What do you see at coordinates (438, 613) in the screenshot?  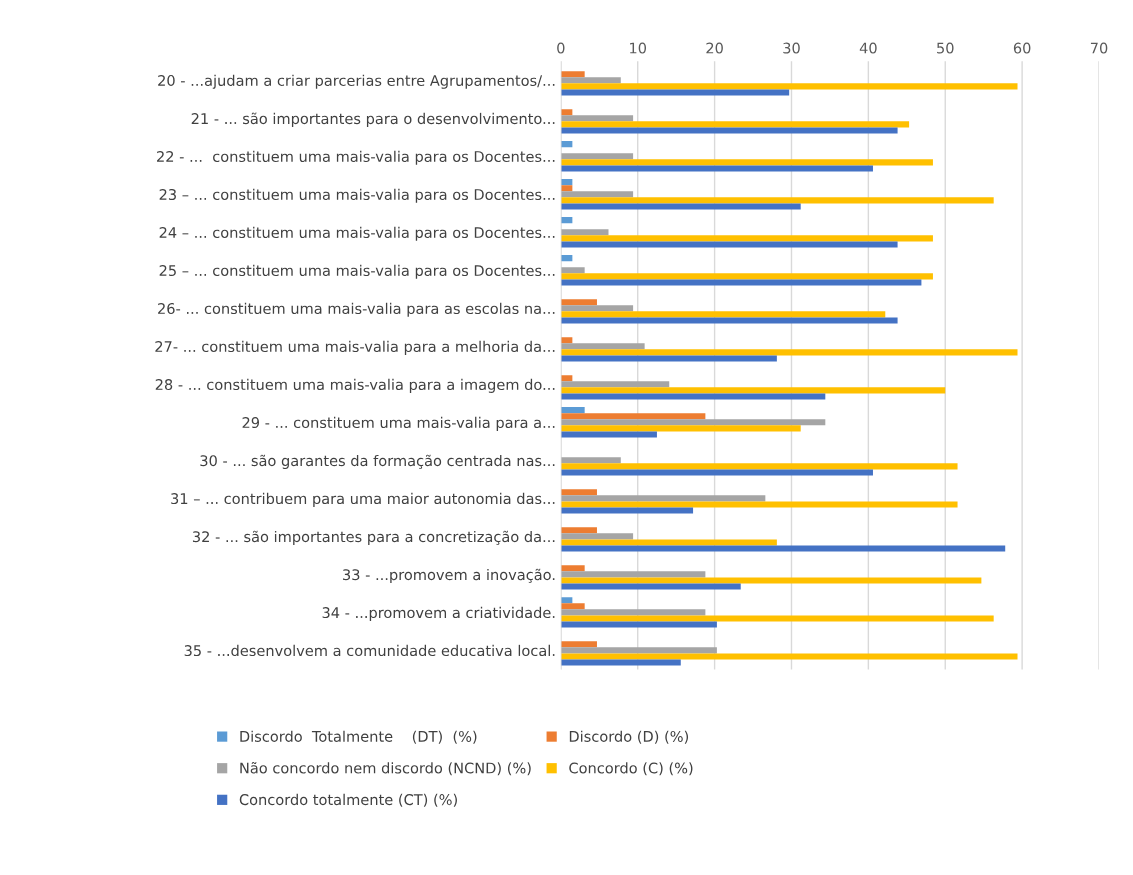 I see `y-tick-label: 34 - ...promovem a criatividade.` at bounding box center [438, 613].